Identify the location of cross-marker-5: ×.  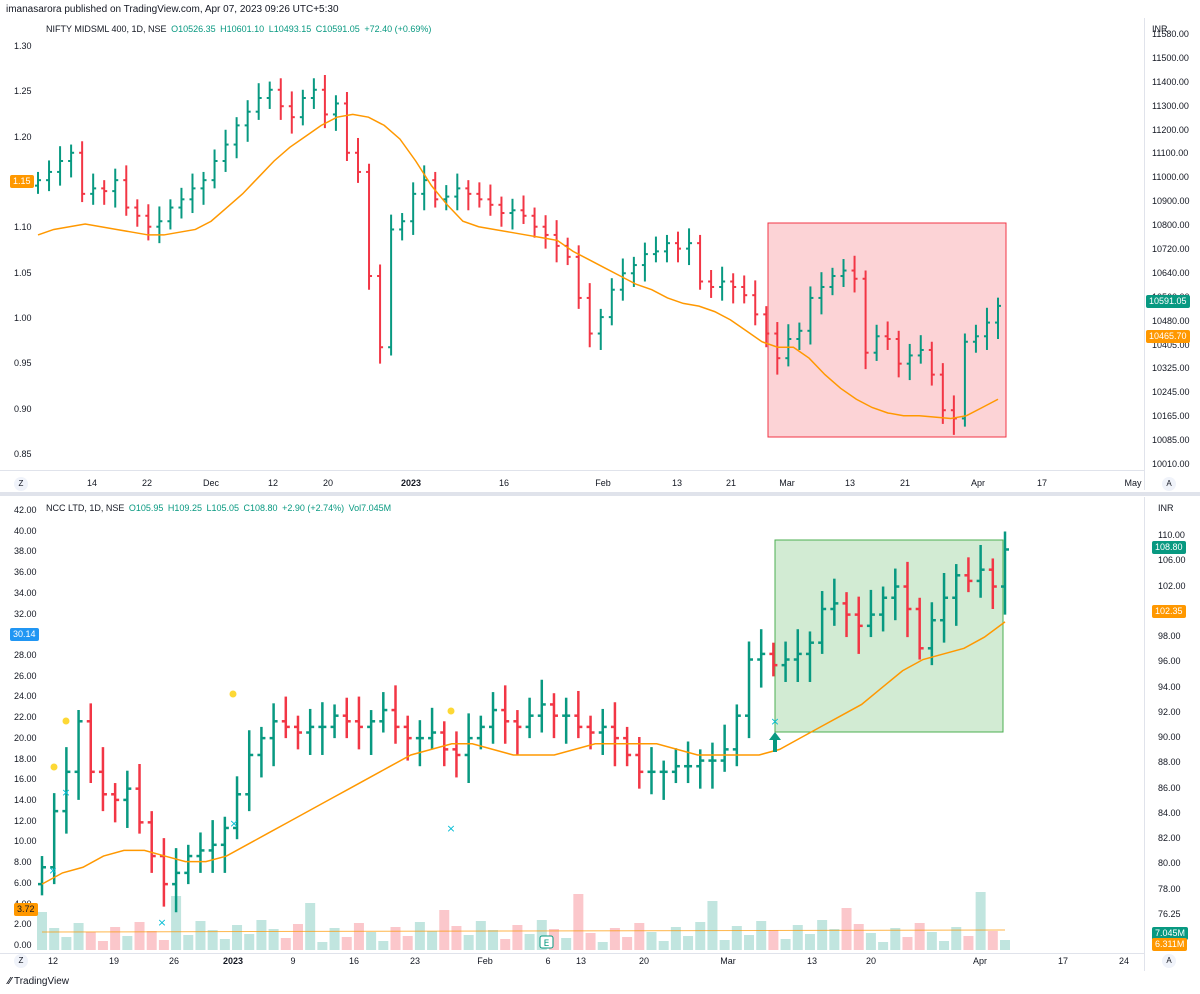
(774, 721).